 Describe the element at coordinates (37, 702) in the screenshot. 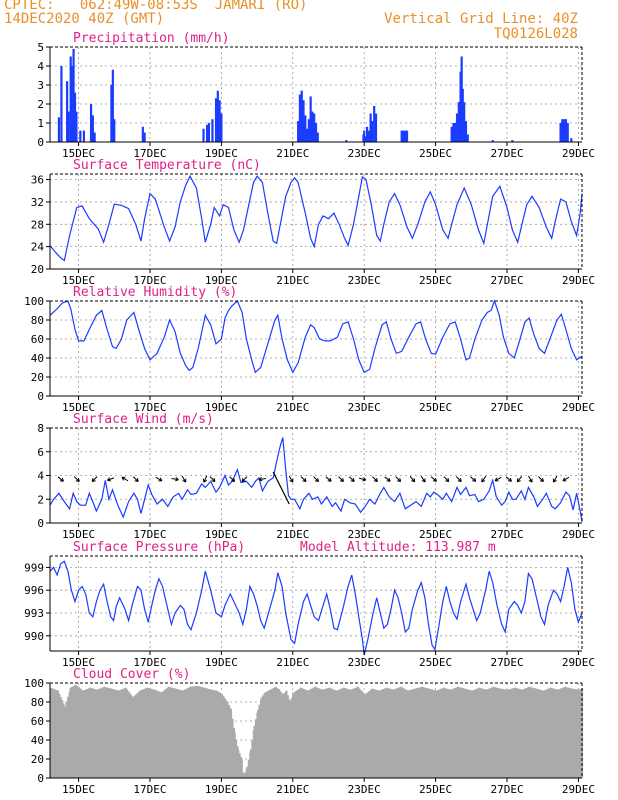

I see `cloud-ytick-label: 80` at that location.